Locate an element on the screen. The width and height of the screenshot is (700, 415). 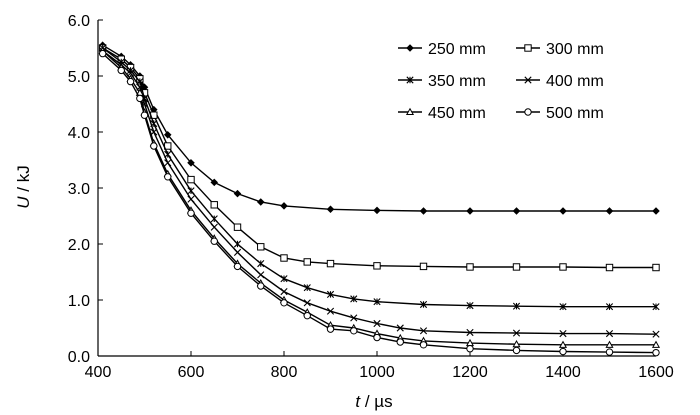
legend-item: 250 mm is located at coordinates (442, 49).